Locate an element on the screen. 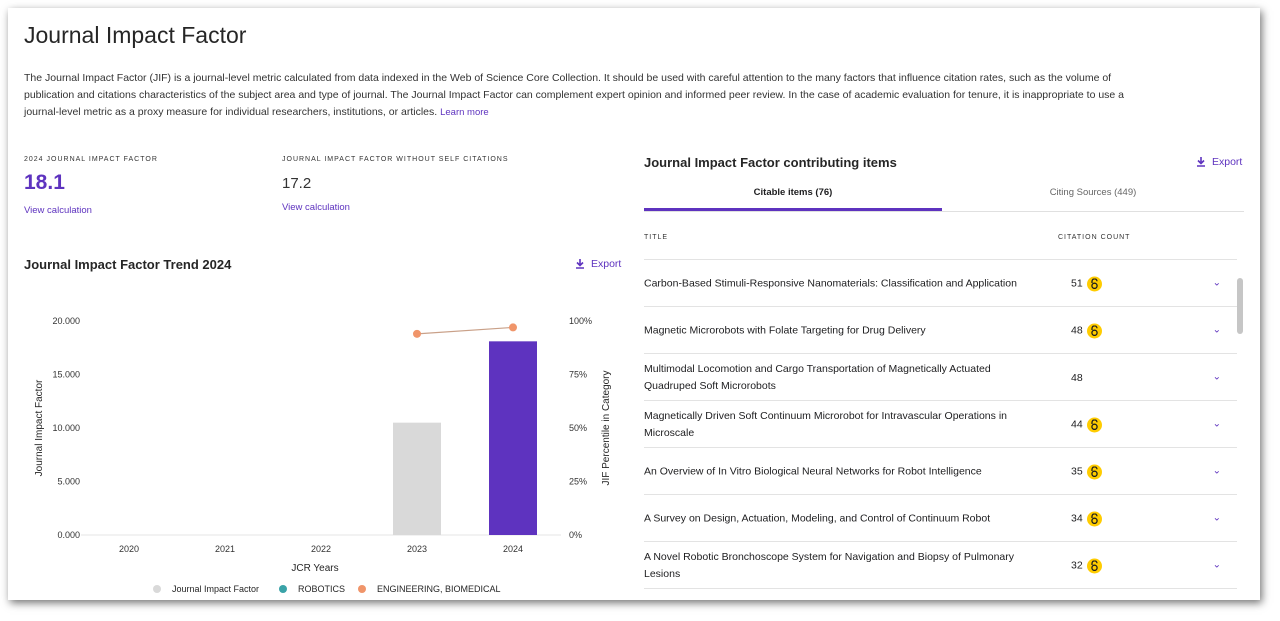 The image size is (1280, 621). trend-export-label: Export is located at coordinates (606, 264).